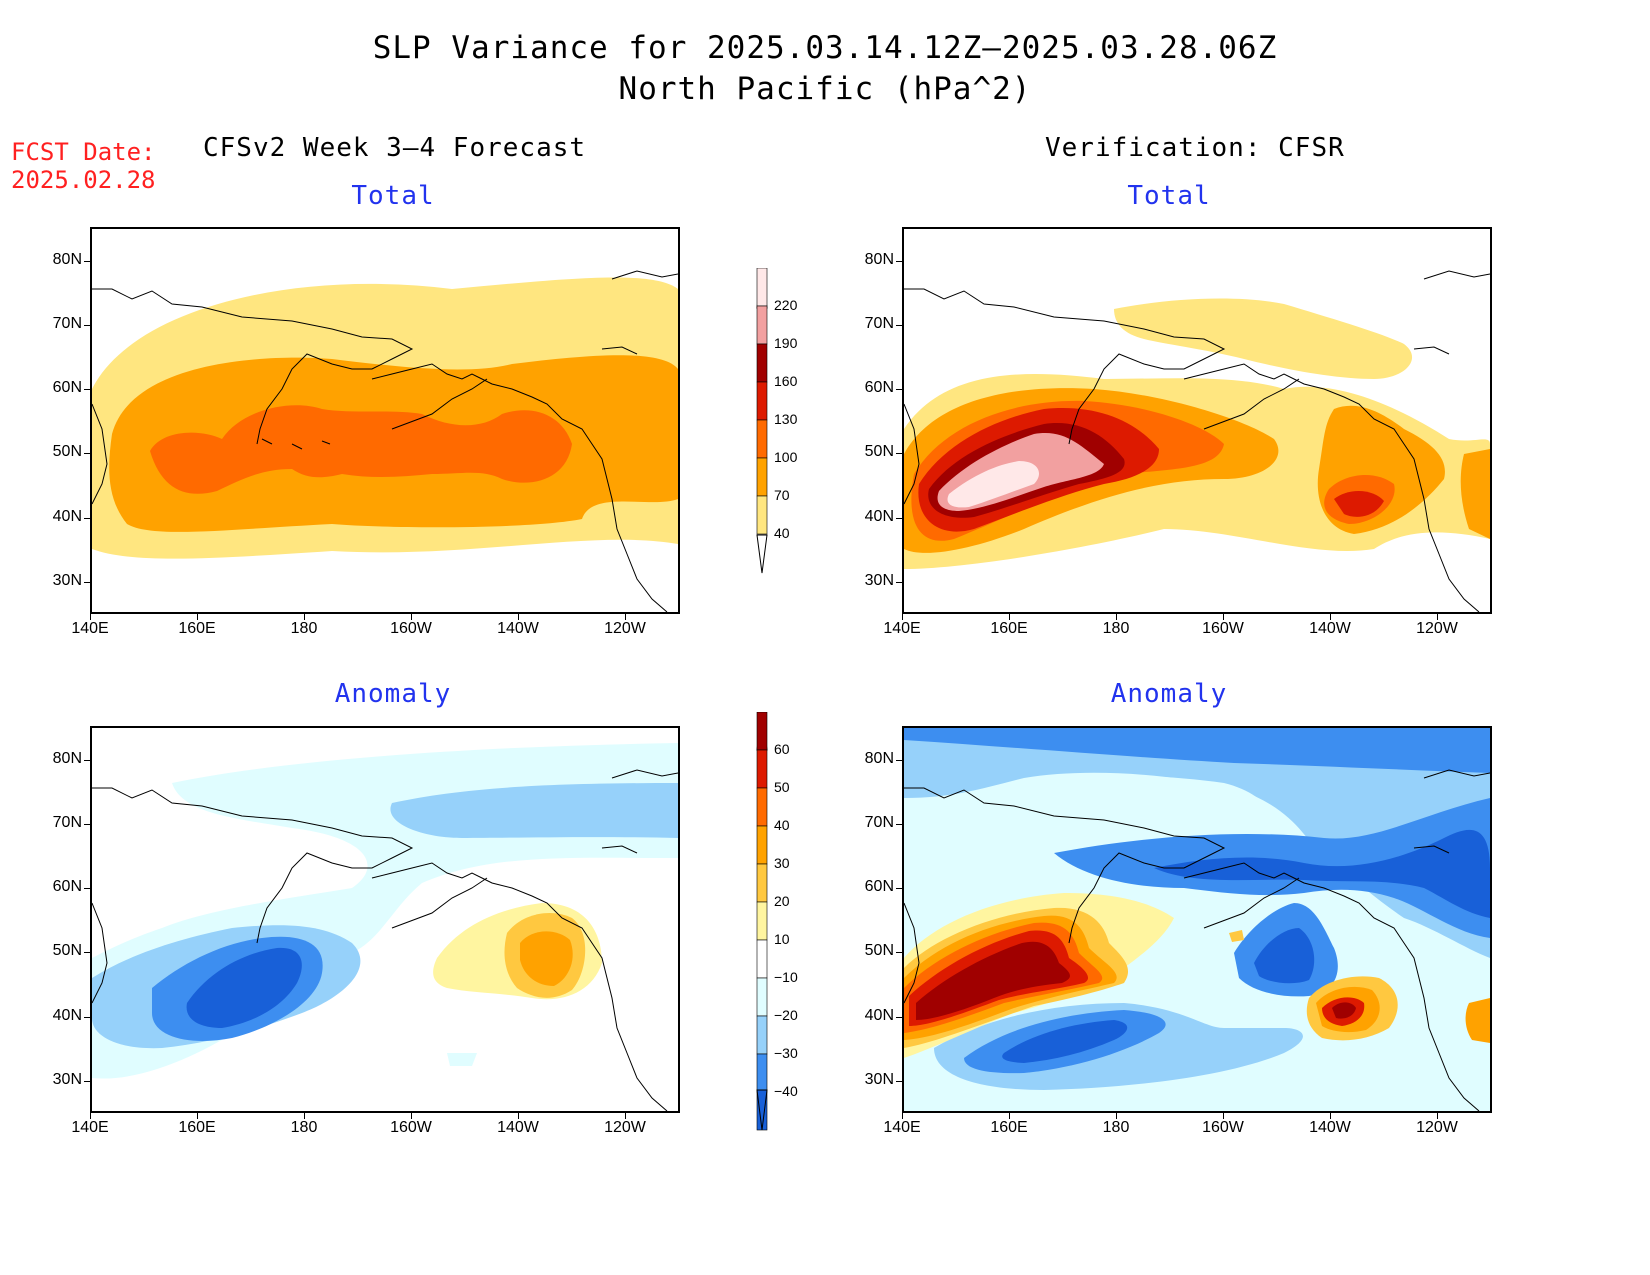 The height and width of the screenshot is (1275, 1650). What do you see at coordinates (879, 1015) in the screenshot?
I see `lat-label-verification-anomaly: 40N` at bounding box center [879, 1015].